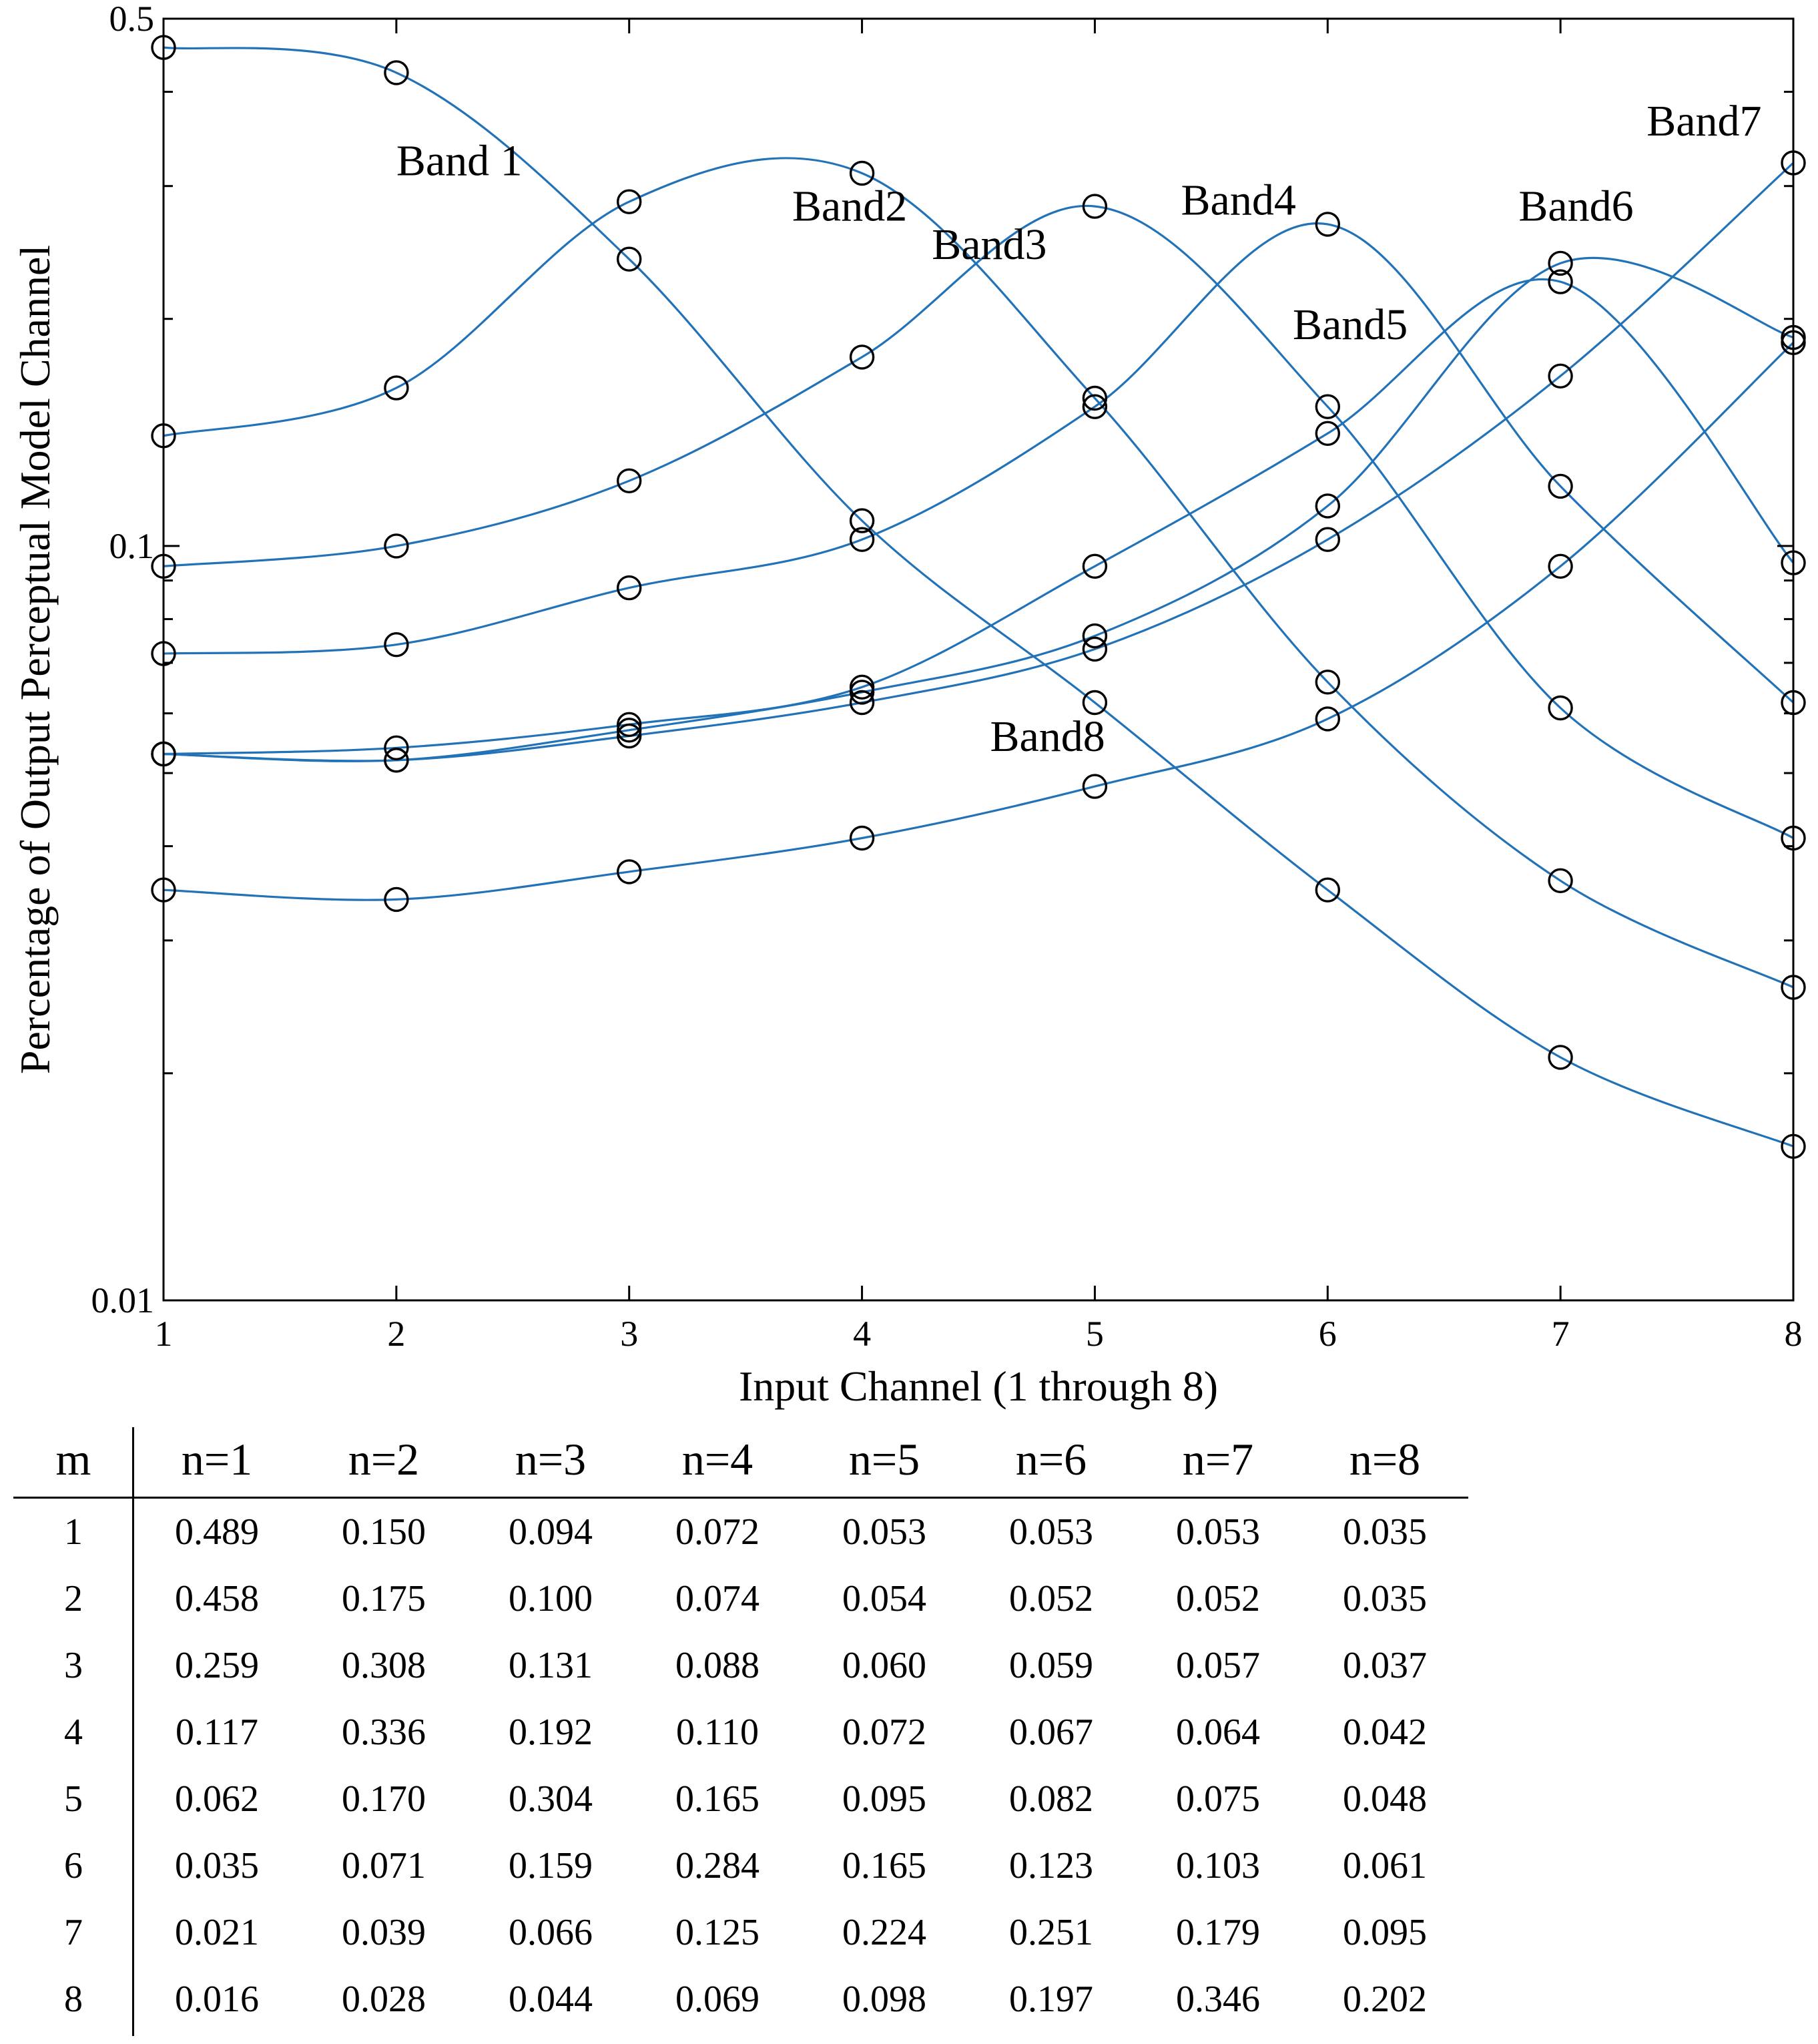  I want to click on table-cell: 0.048, so click(1385, 1799).